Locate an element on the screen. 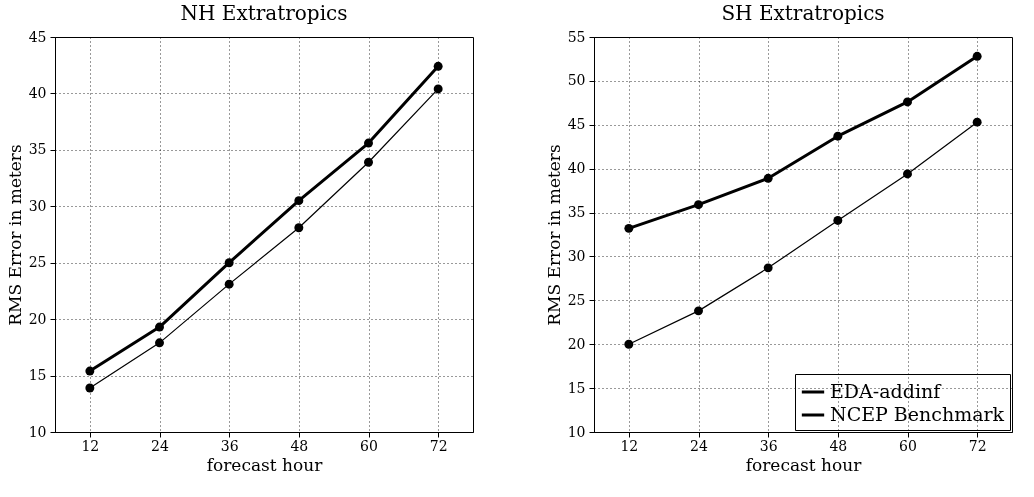 The width and height of the screenshot is (1034, 497). chart-title: SH Extratropics is located at coordinates (803, 13).